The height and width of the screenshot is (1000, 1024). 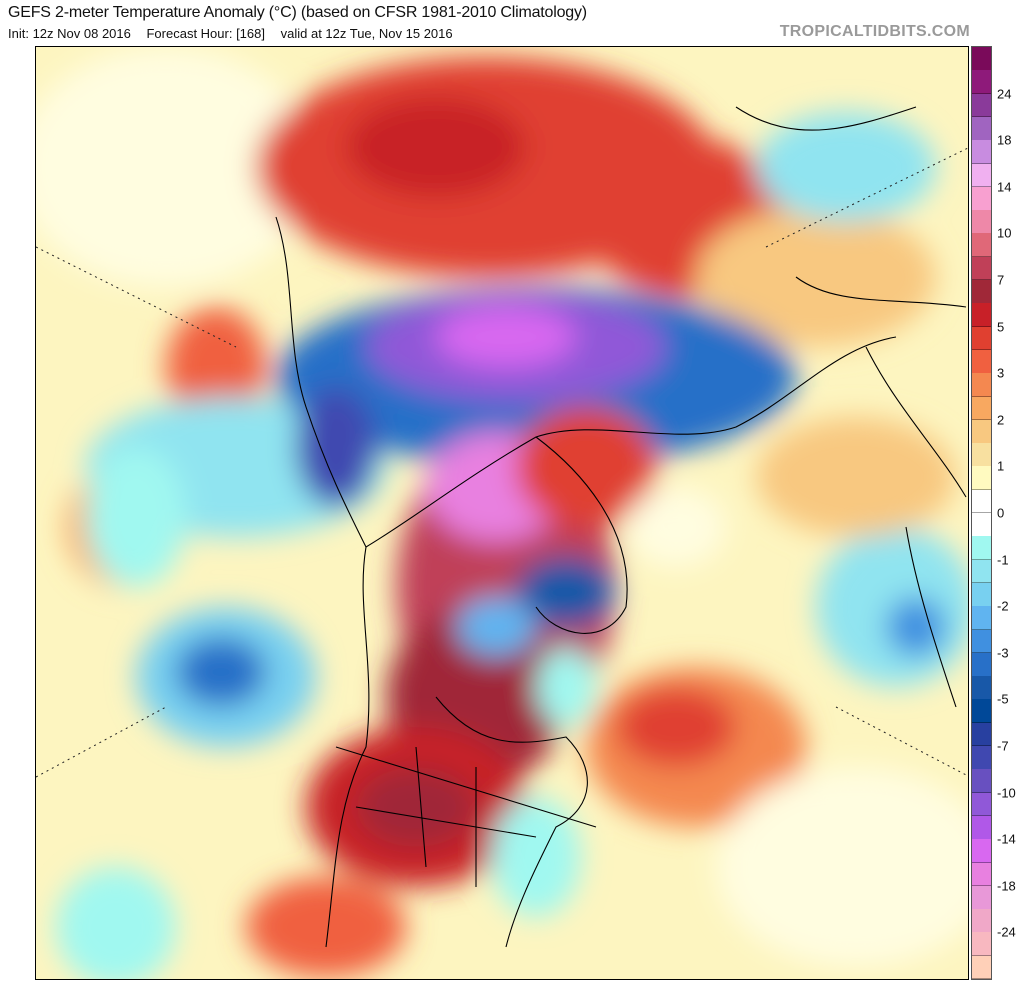 I want to click on site-watermark: TROPICALTIDBITS.COM, so click(x=874, y=31).